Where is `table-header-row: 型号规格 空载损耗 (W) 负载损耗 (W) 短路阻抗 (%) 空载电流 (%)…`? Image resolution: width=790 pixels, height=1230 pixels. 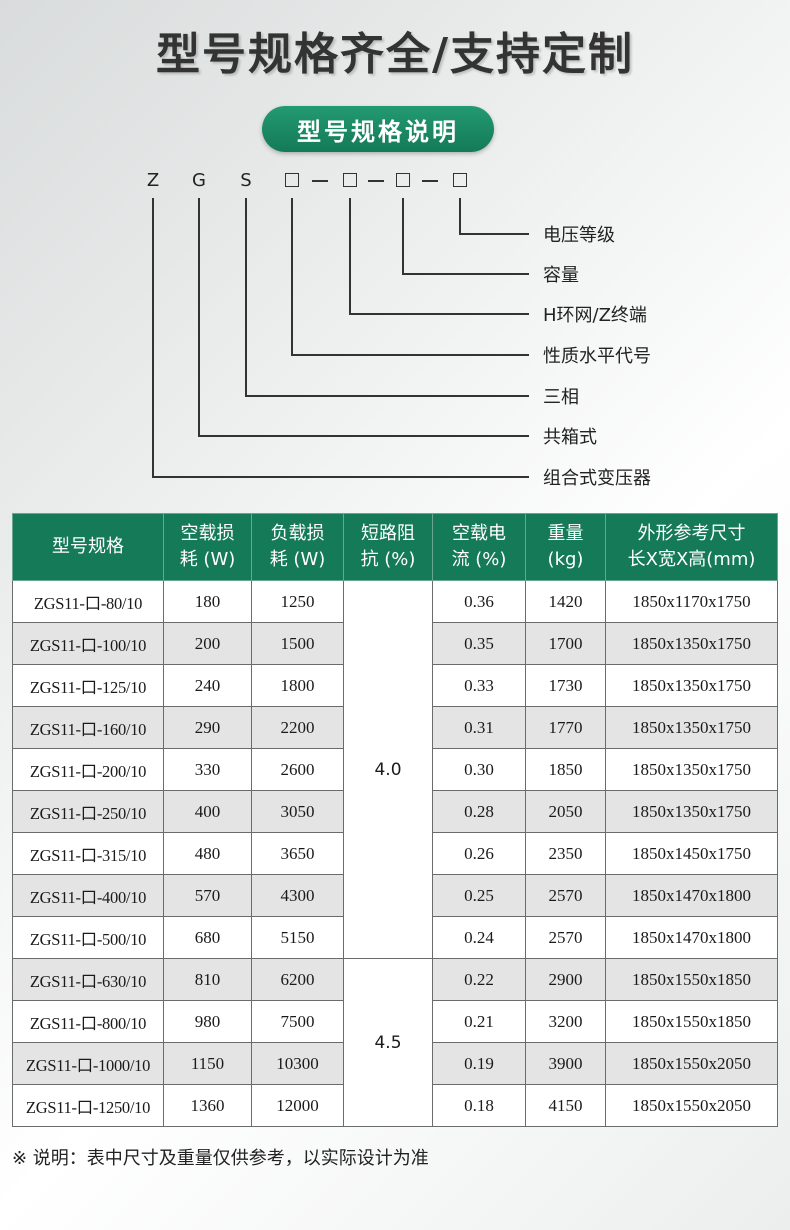 table-header-row: 型号规格 空载损耗 (W) 负载损耗 (W) 短路阻抗 (%) 空载电流 (%)… is located at coordinates (395, 547).